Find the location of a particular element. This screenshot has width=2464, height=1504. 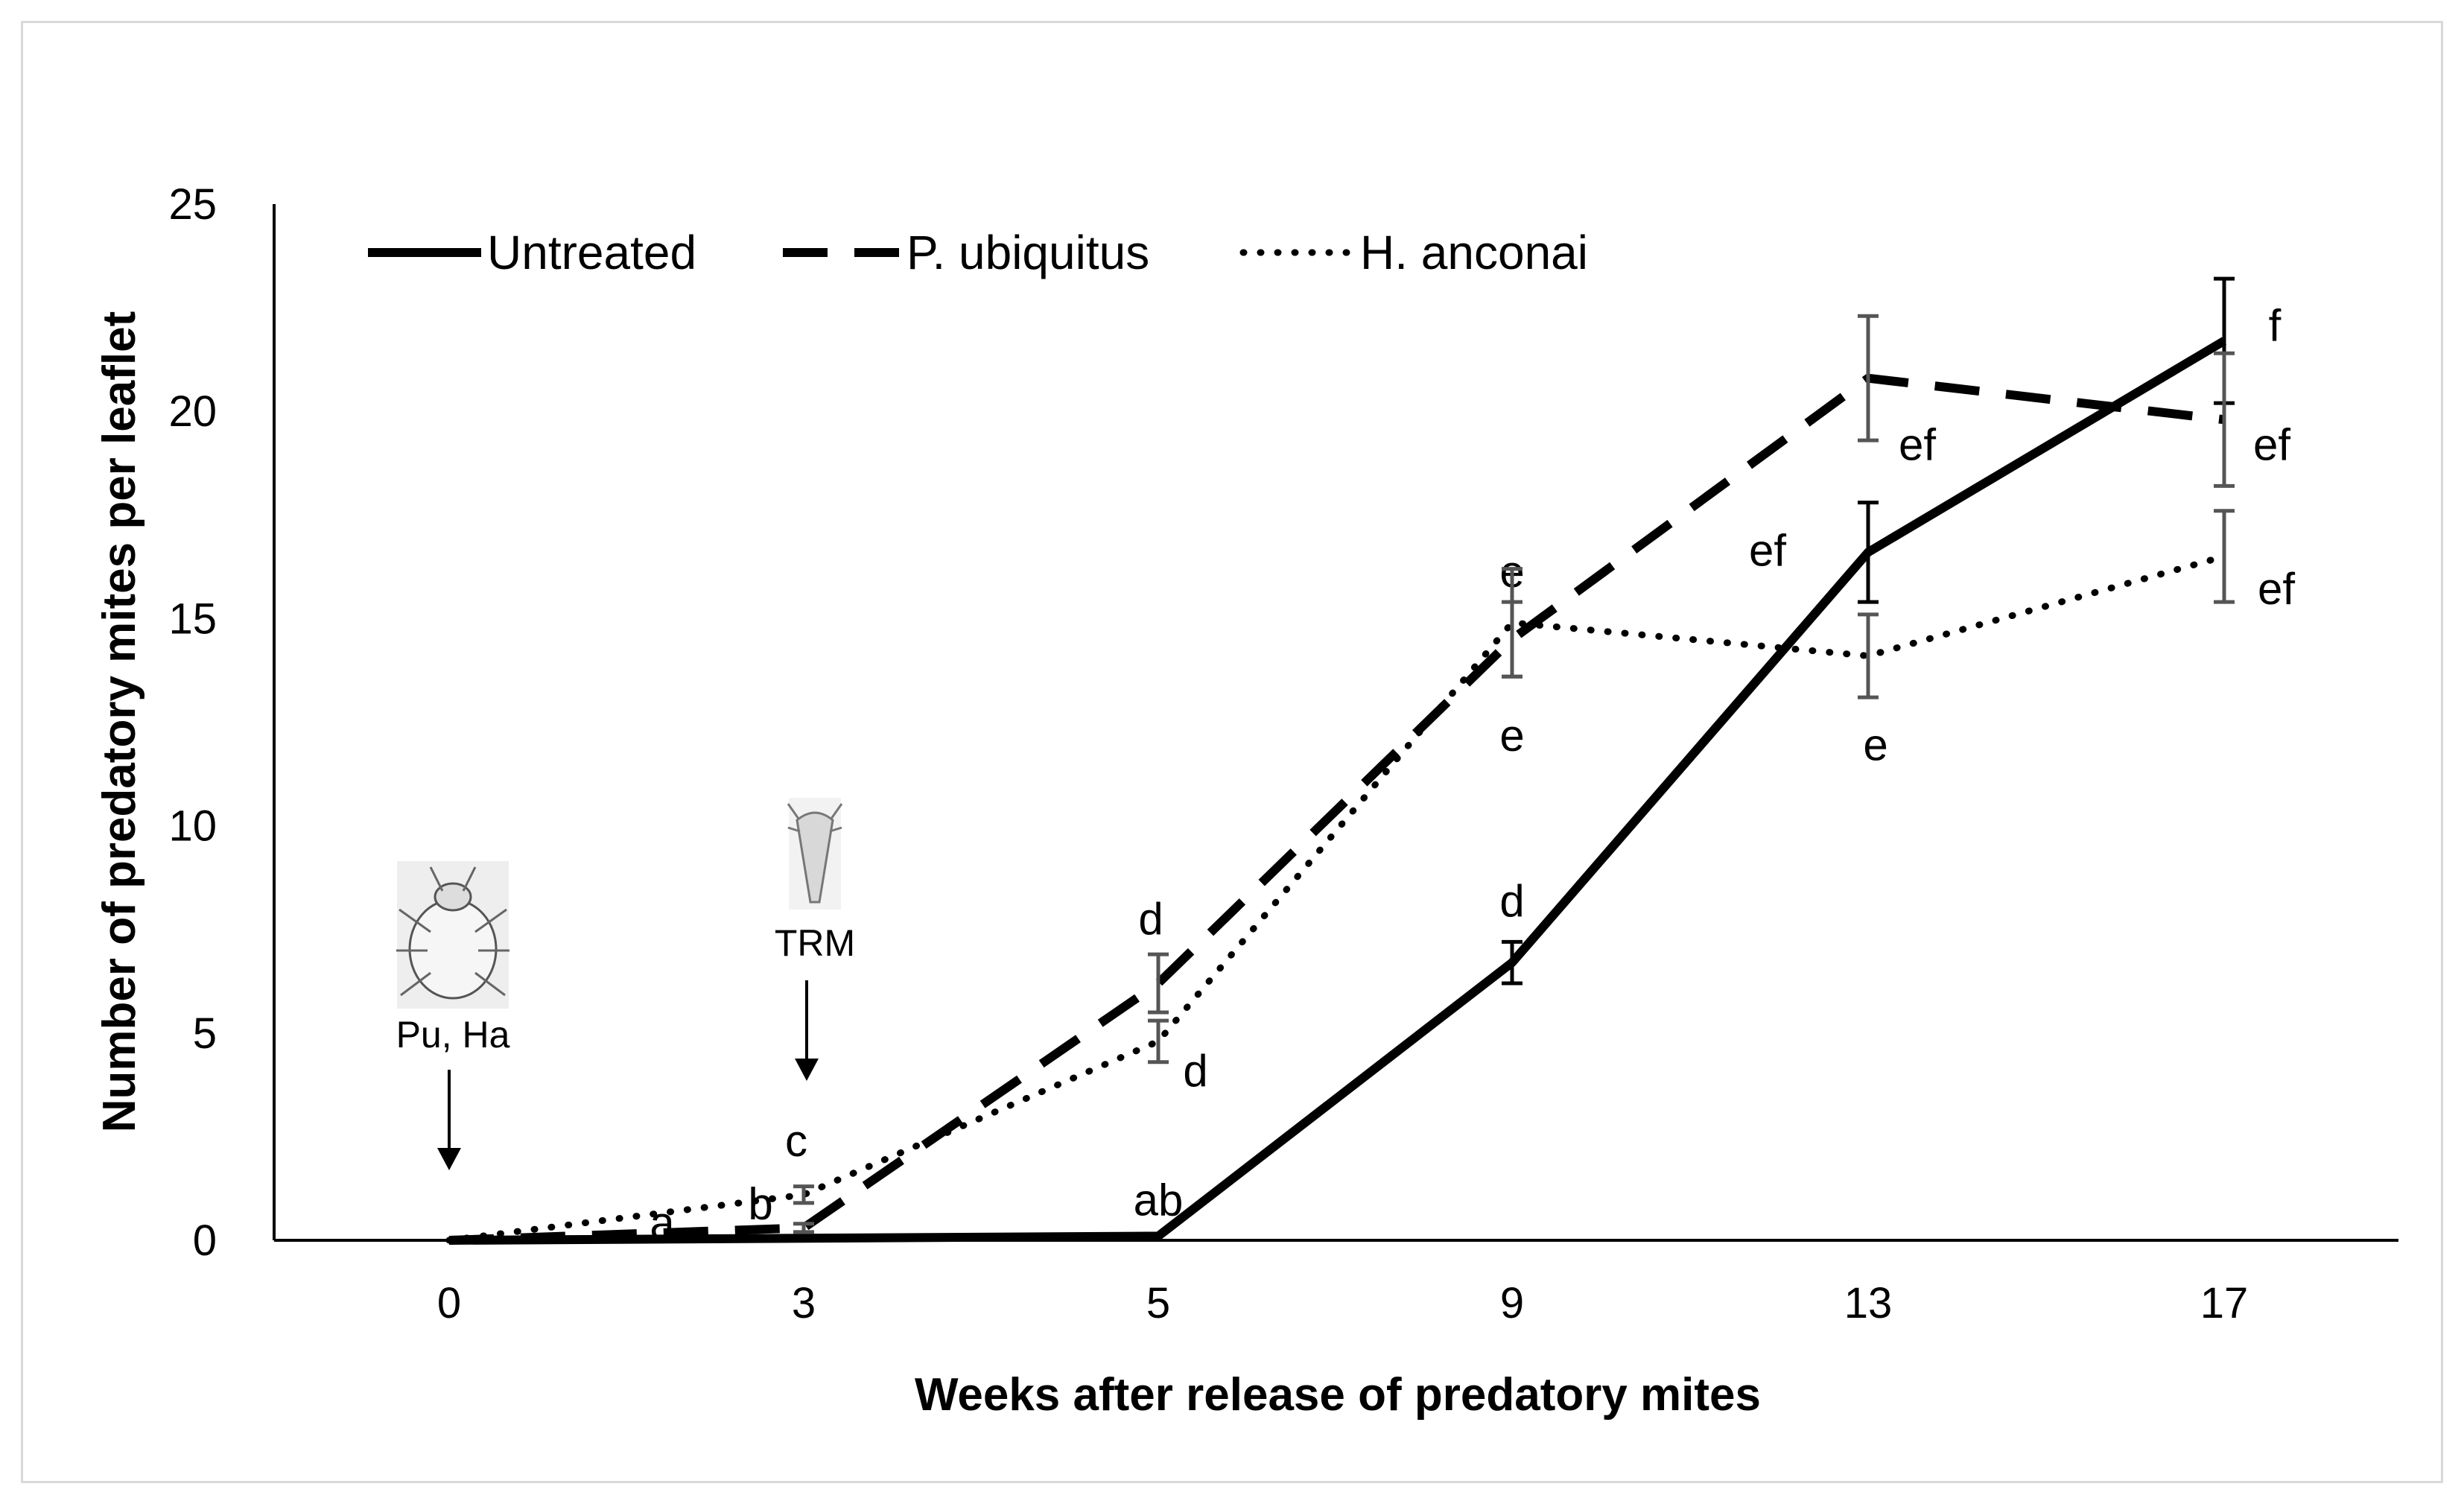

significance-label: f is located at coordinates (2275, 326).